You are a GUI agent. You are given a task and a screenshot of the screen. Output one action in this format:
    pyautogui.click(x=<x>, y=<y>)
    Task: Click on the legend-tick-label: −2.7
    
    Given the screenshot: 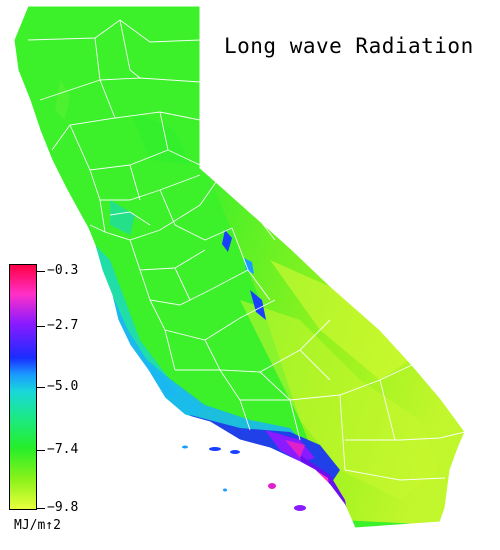 What is the action you would take?
    pyautogui.click(x=63, y=325)
    